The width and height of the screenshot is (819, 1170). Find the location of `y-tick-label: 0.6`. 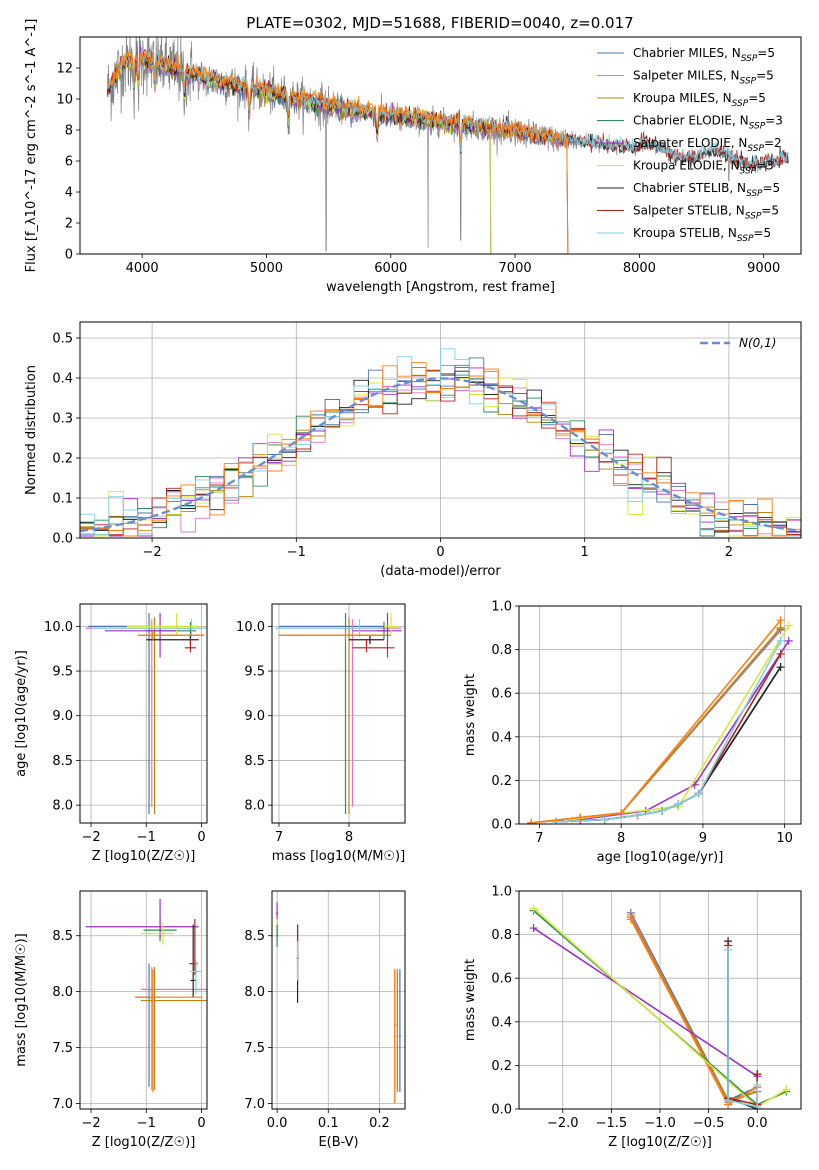

y-tick-label: 0.6 is located at coordinates (501, 979).